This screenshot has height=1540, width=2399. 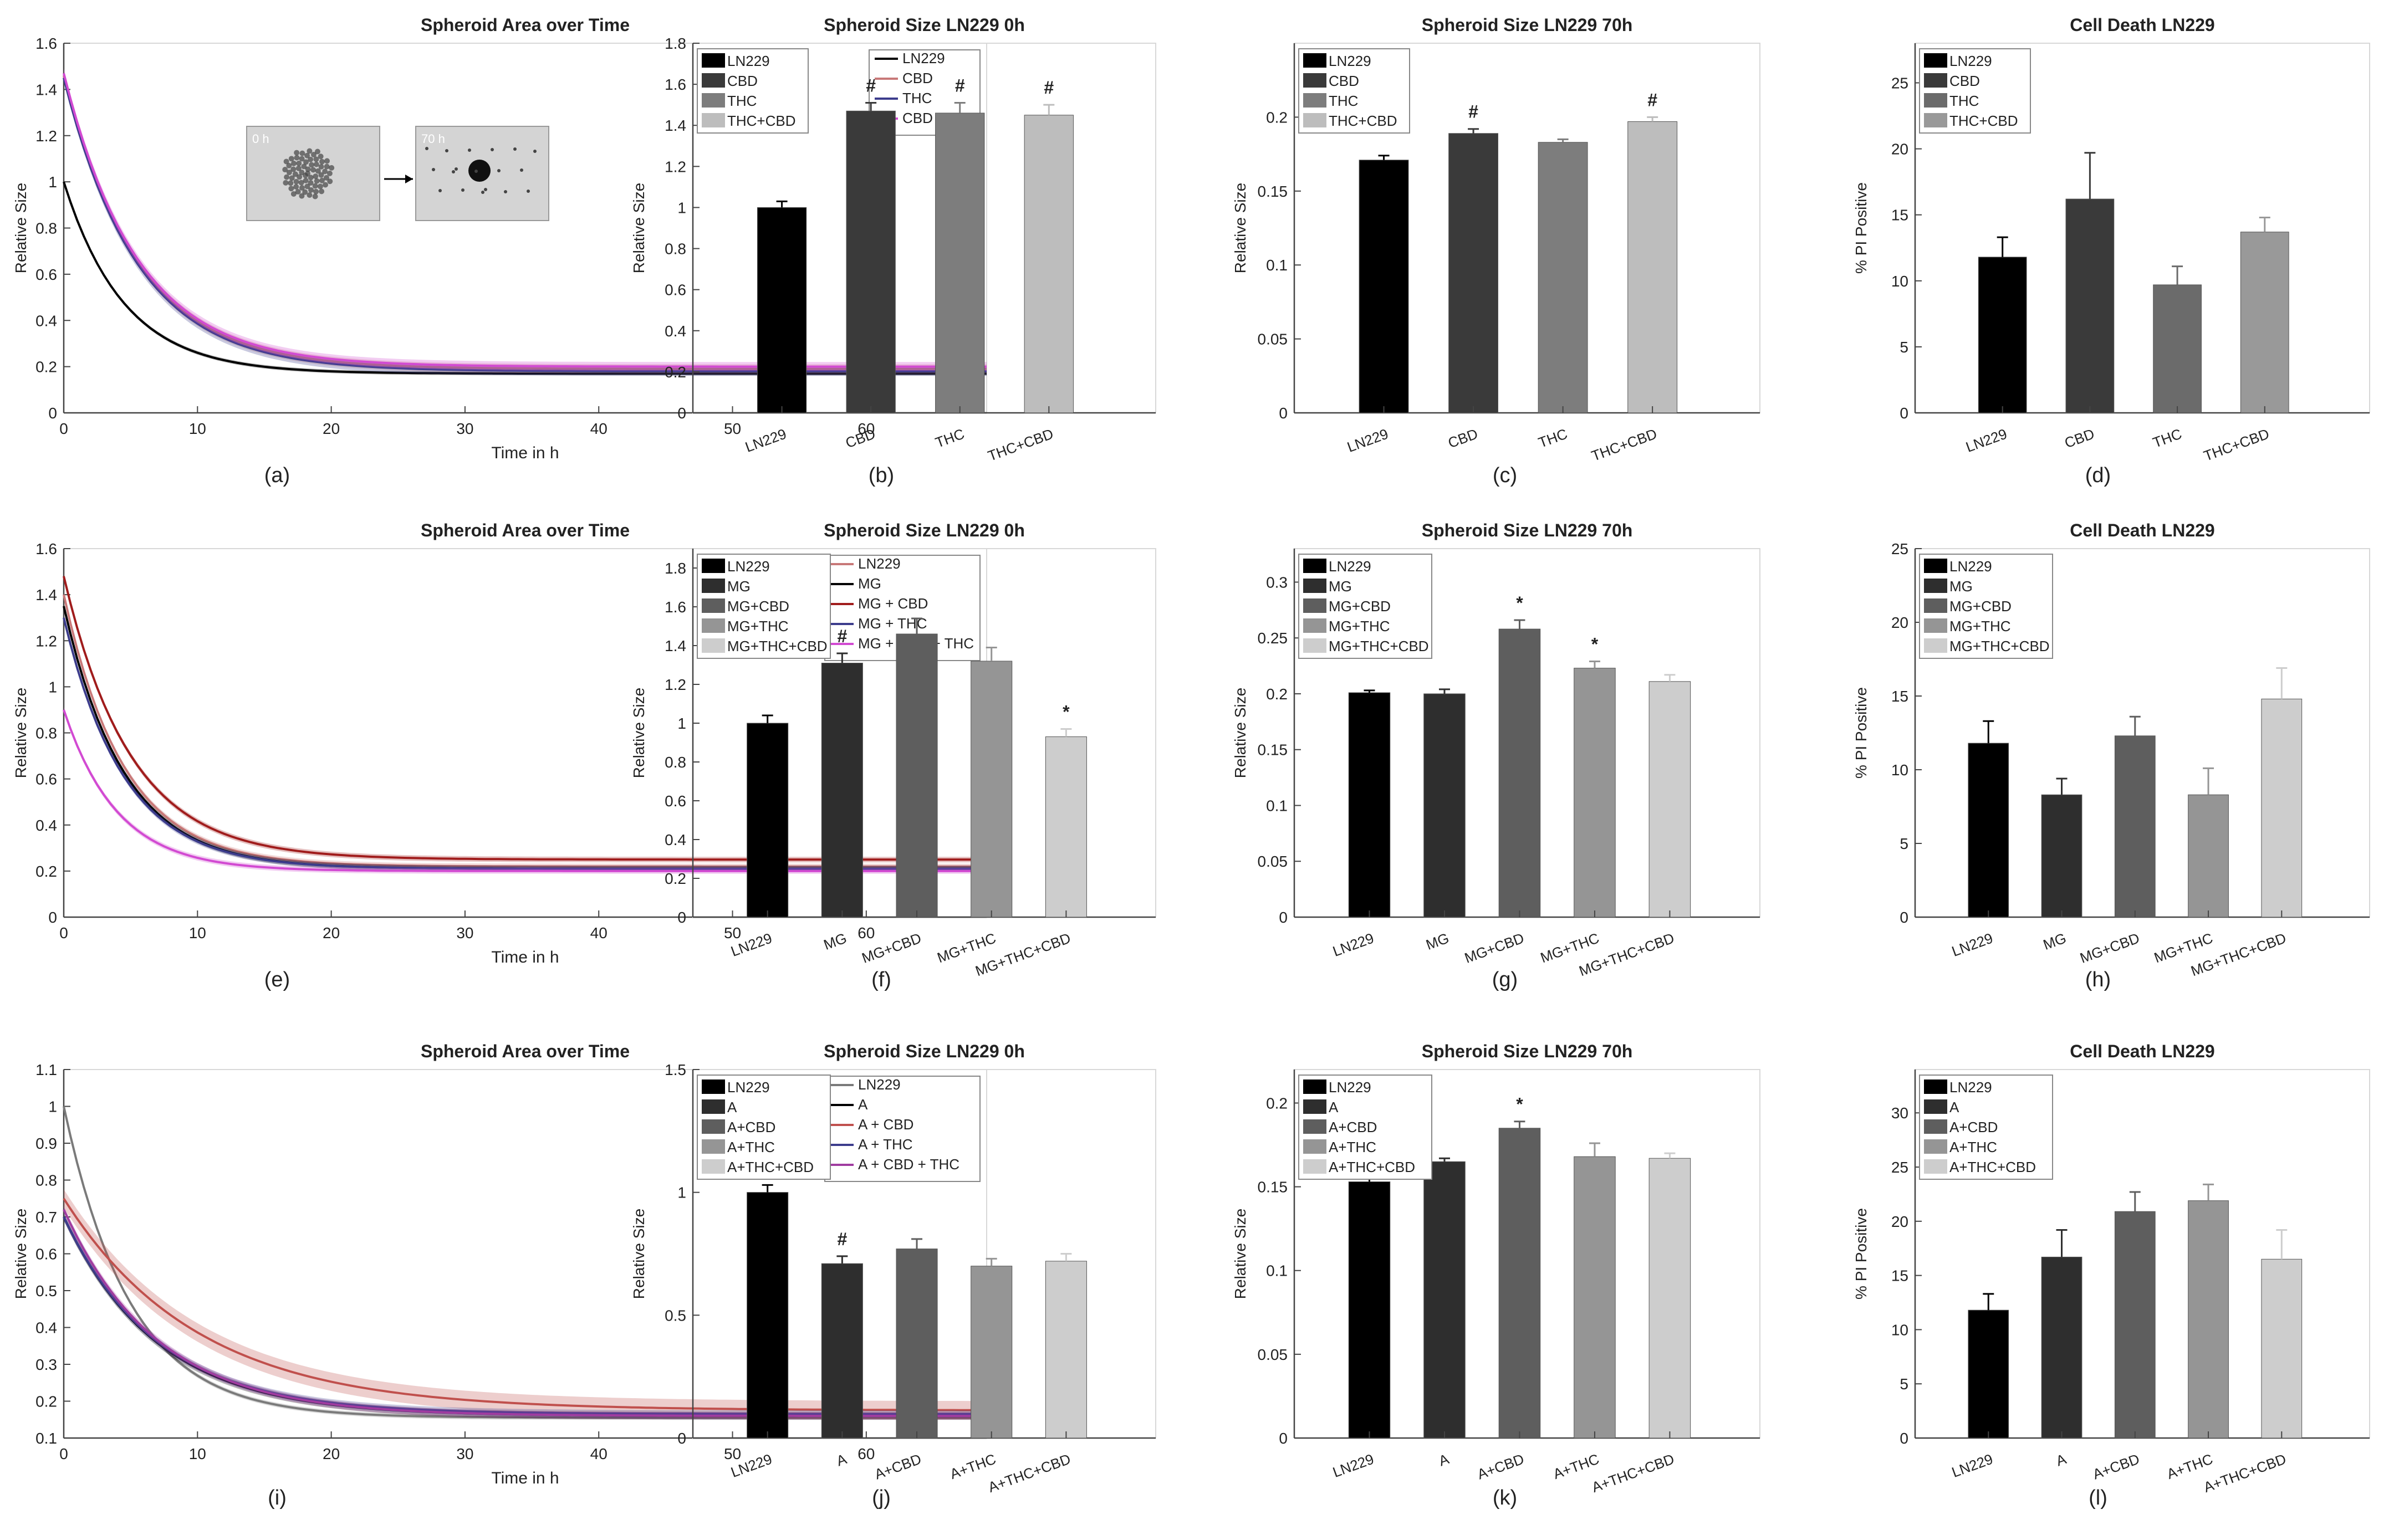 What do you see at coordinates (751, 1147) in the screenshot?
I see `legend-label: A+THC` at bounding box center [751, 1147].